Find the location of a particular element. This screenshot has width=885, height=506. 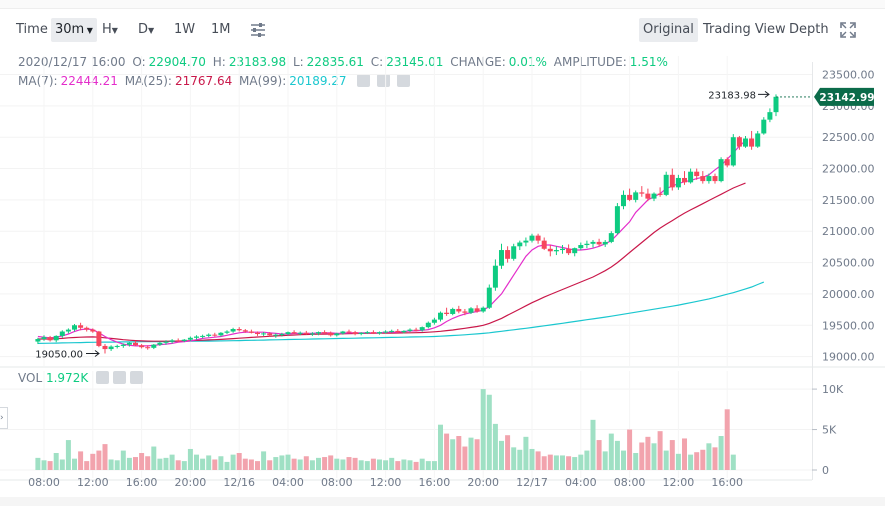

view-tradingview-button: Trading View is located at coordinates (744, 29).